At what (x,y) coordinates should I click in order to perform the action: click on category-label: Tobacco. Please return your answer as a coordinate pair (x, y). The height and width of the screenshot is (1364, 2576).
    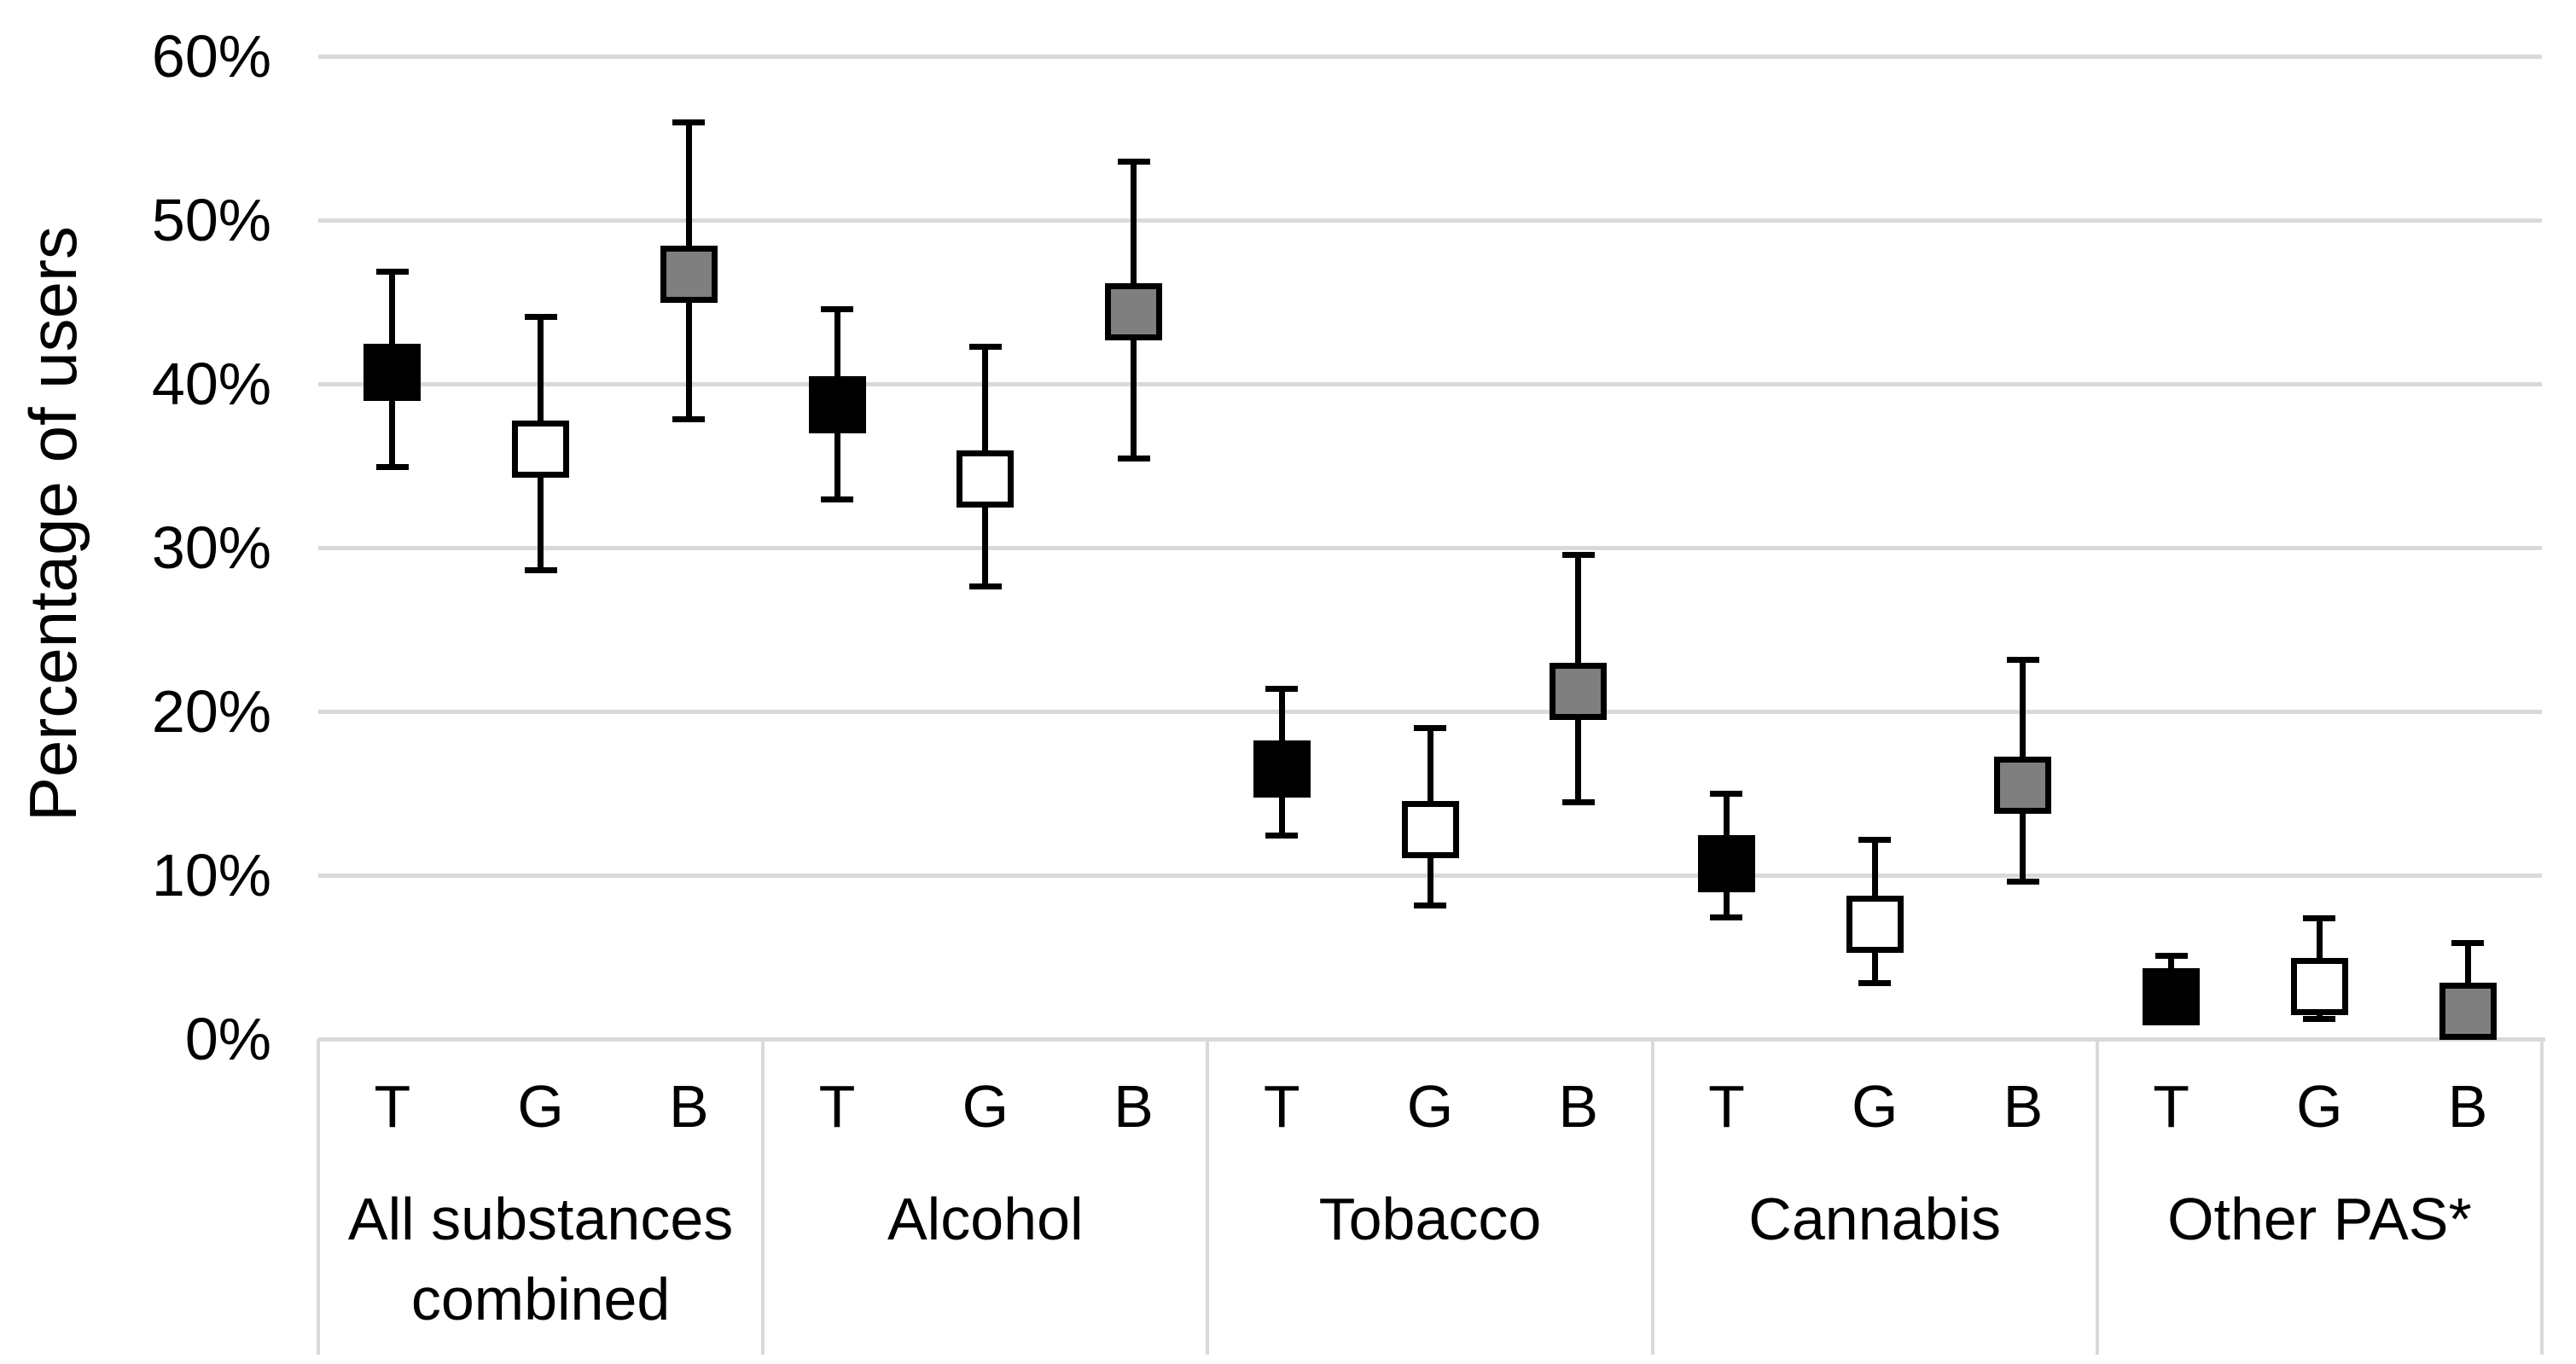
    Looking at the image, I should click on (1429, 1219).